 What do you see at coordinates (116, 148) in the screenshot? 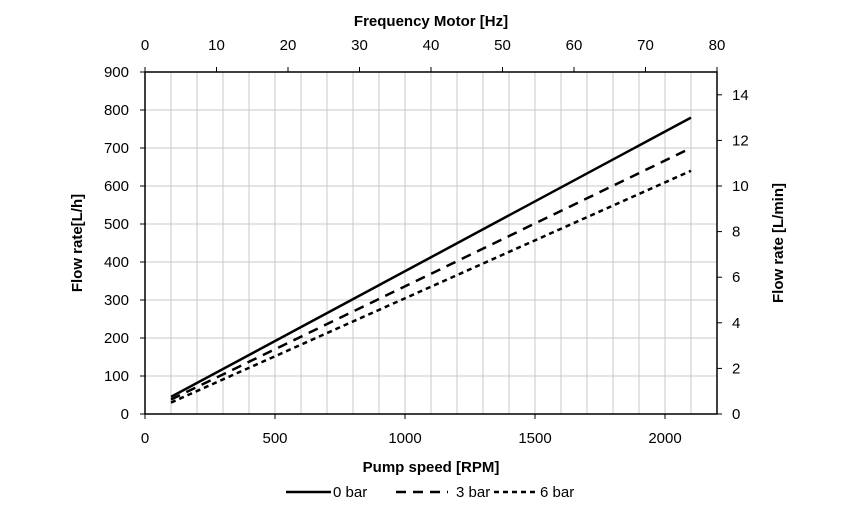
I see `y-tick-label: 700` at bounding box center [116, 148].